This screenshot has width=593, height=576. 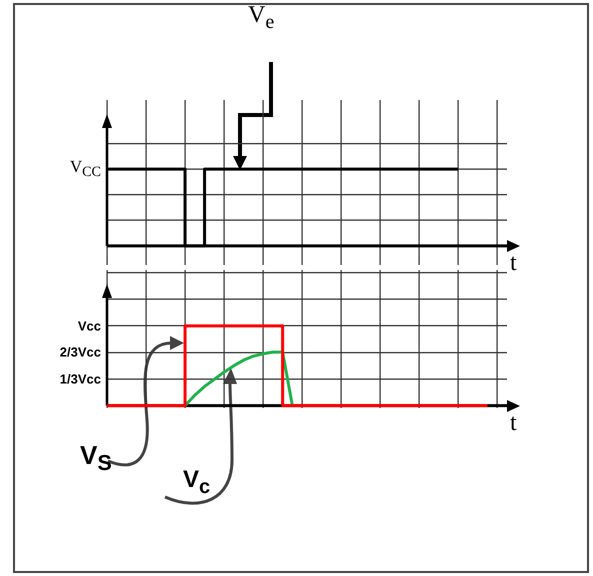 I want to click on series-label: V$_{S}$, so click(x=96, y=458).